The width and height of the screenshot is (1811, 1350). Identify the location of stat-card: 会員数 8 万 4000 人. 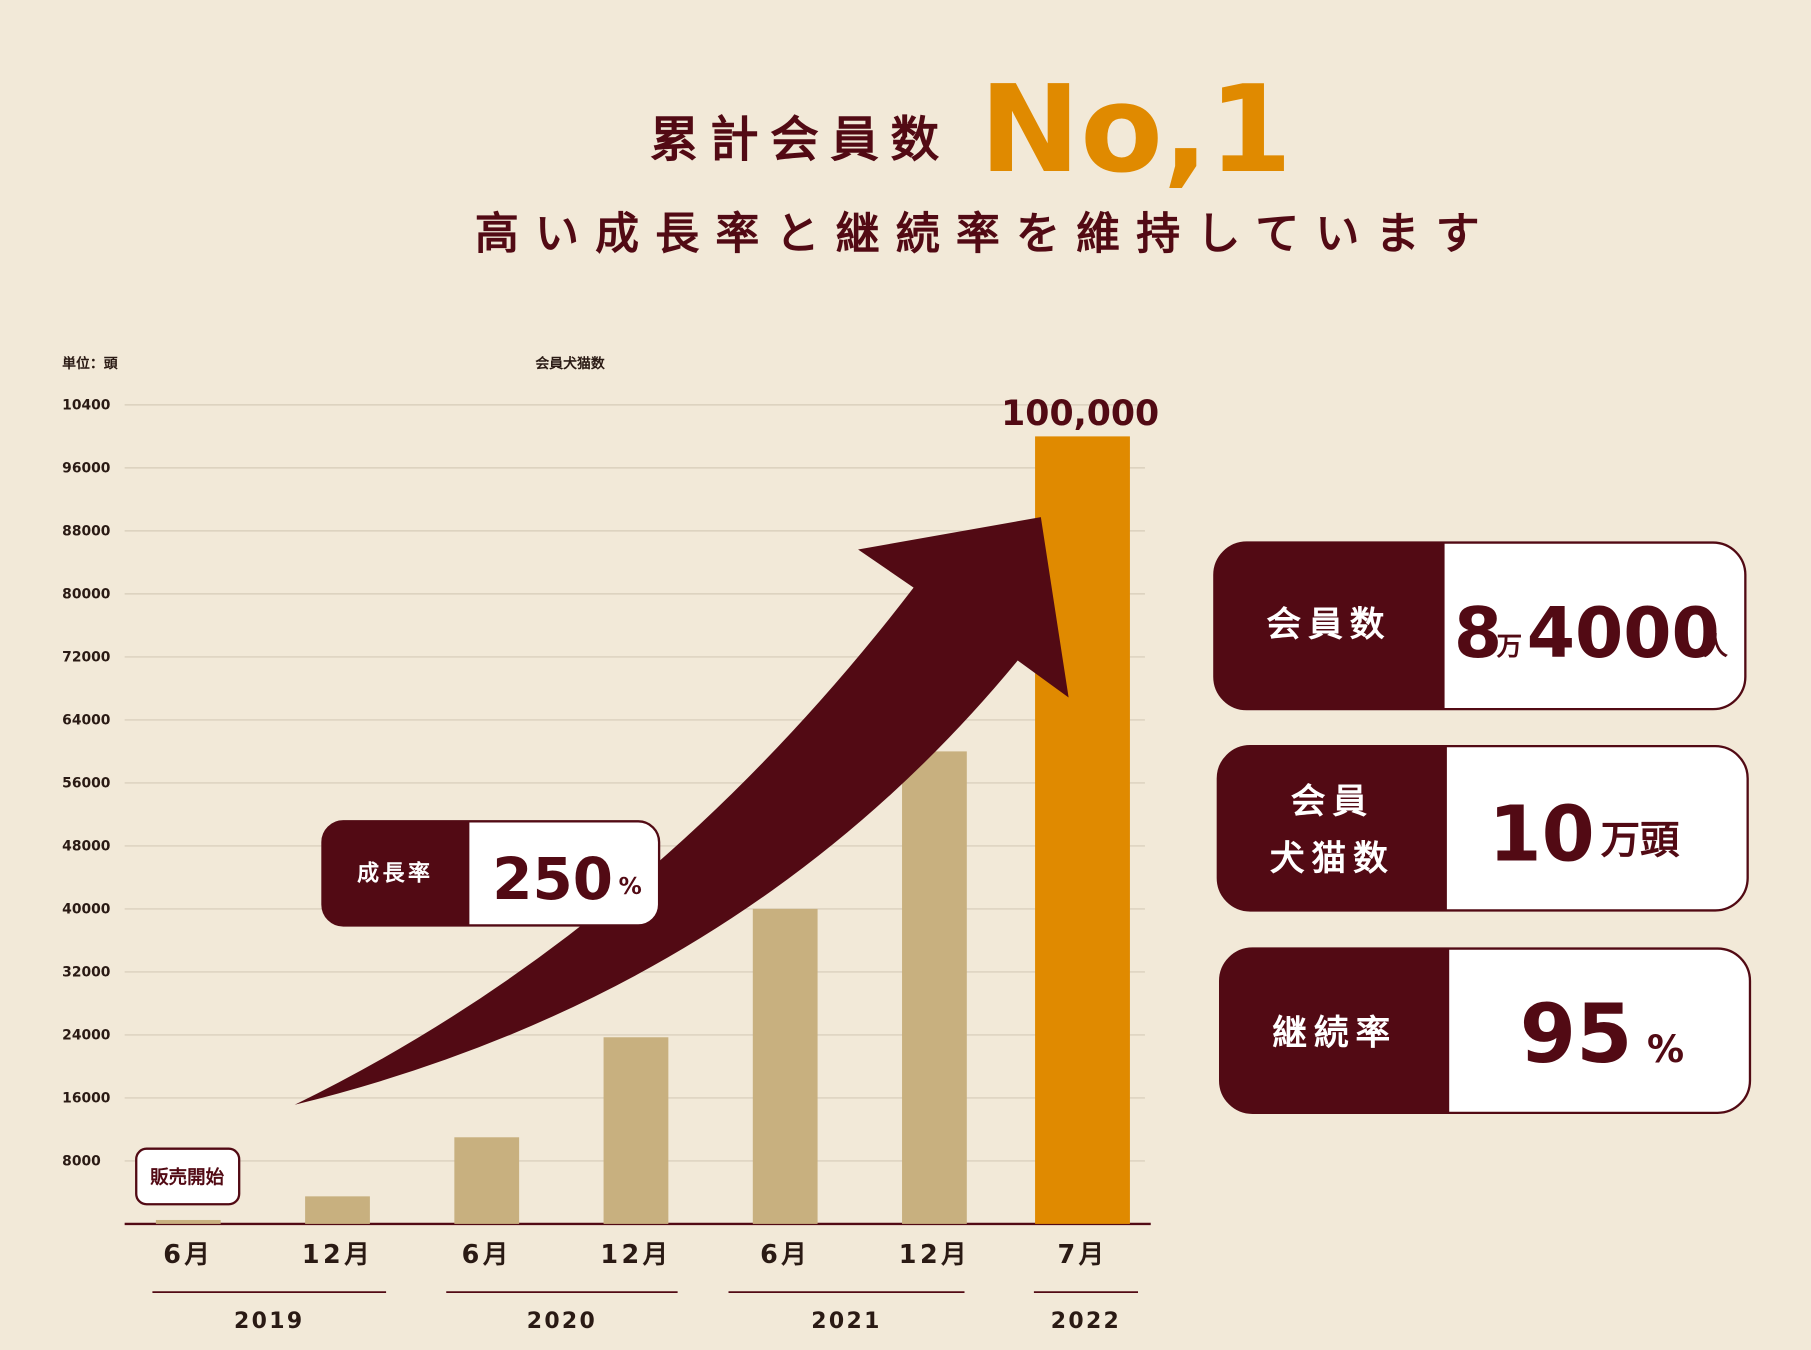
(1480, 626).